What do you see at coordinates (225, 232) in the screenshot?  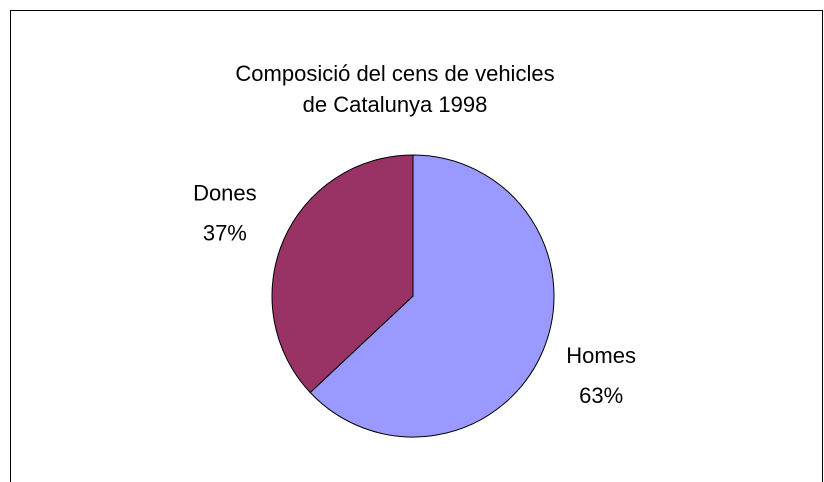 I see `slice-value-label: 37%` at bounding box center [225, 232].